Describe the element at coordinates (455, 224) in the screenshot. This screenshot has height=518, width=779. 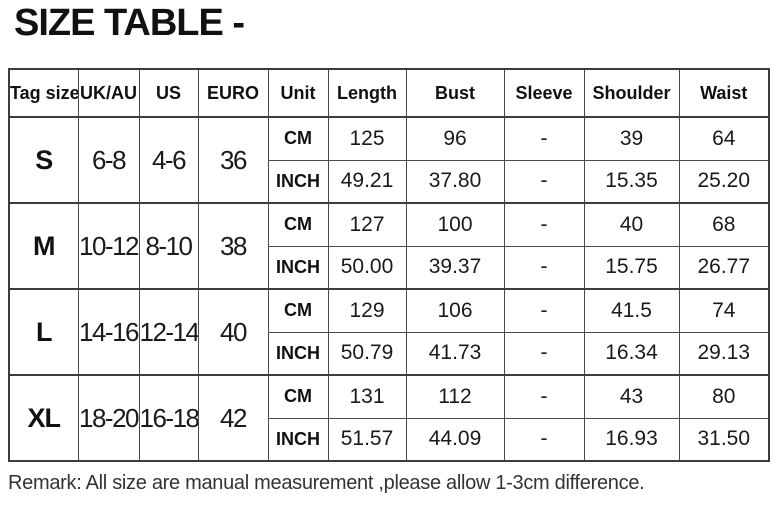
I see `bust-value: 100` at that location.